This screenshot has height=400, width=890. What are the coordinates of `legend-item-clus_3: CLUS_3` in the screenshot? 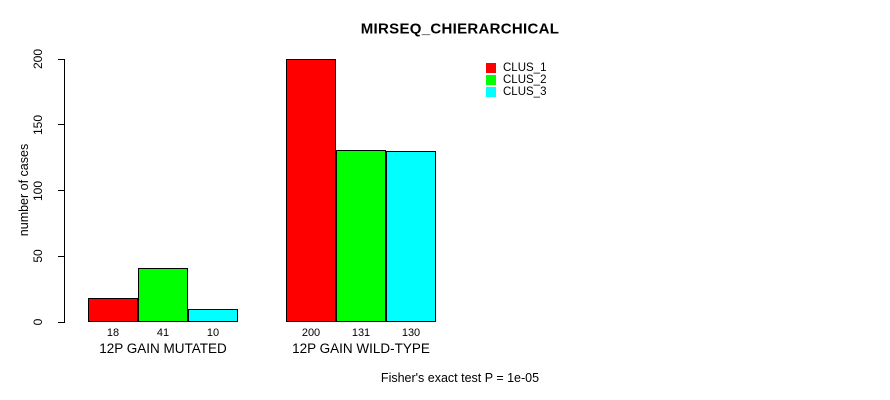 It's located at (516, 92).